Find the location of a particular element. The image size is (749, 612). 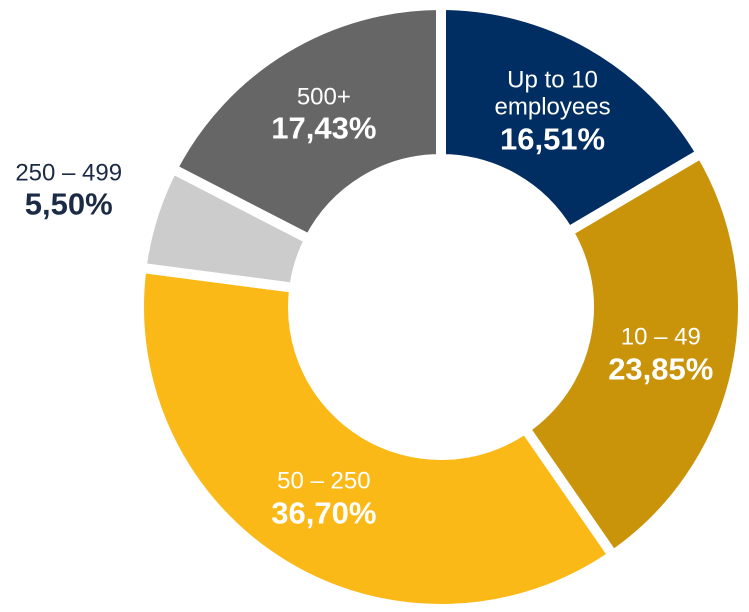

slice-label: 50 – 250 36,70% is located at coordinates (324, 498).